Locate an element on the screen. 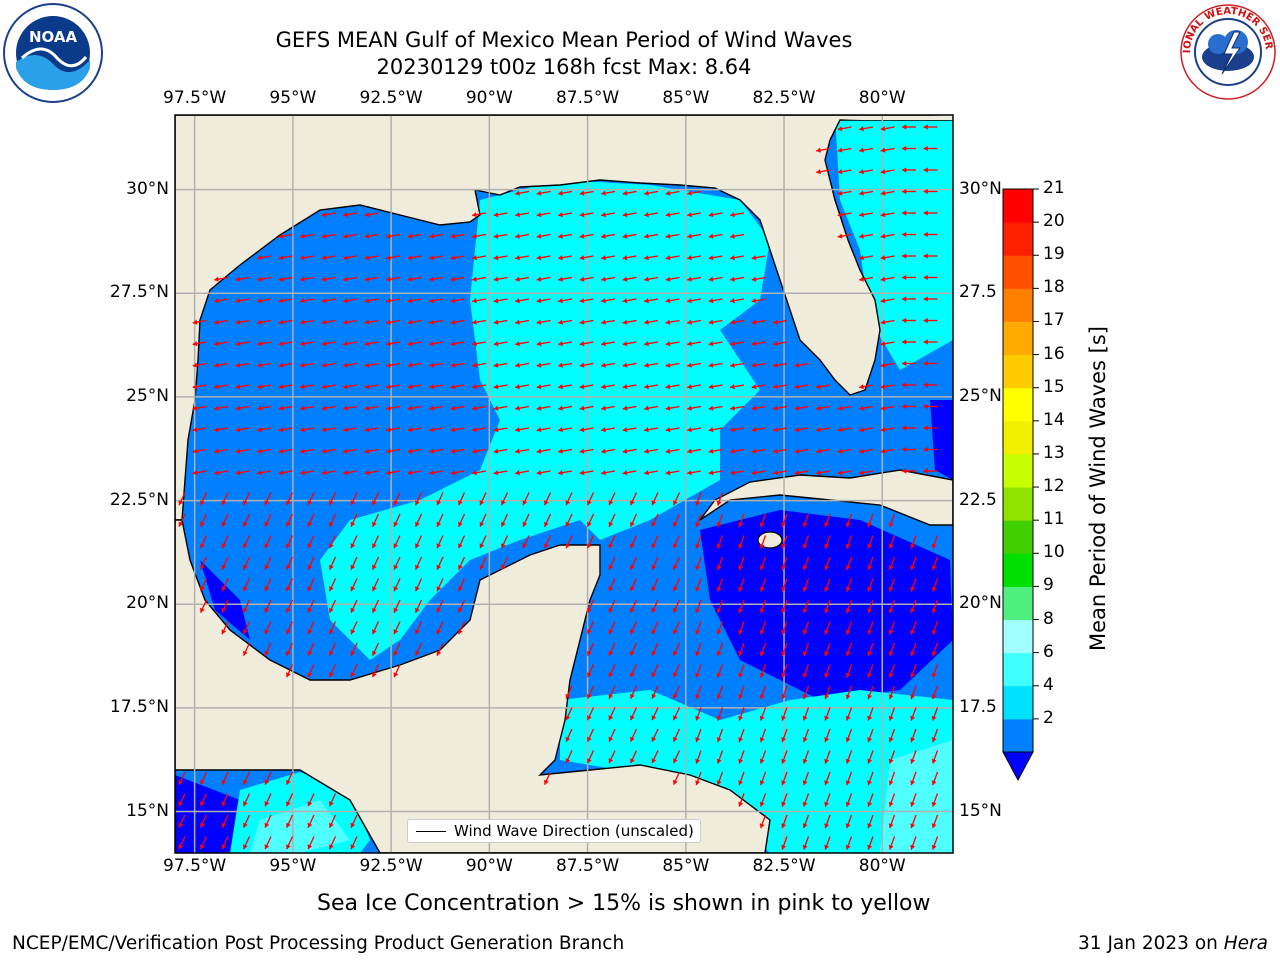  colorbar-frame is located at coordinates (1018, 470).